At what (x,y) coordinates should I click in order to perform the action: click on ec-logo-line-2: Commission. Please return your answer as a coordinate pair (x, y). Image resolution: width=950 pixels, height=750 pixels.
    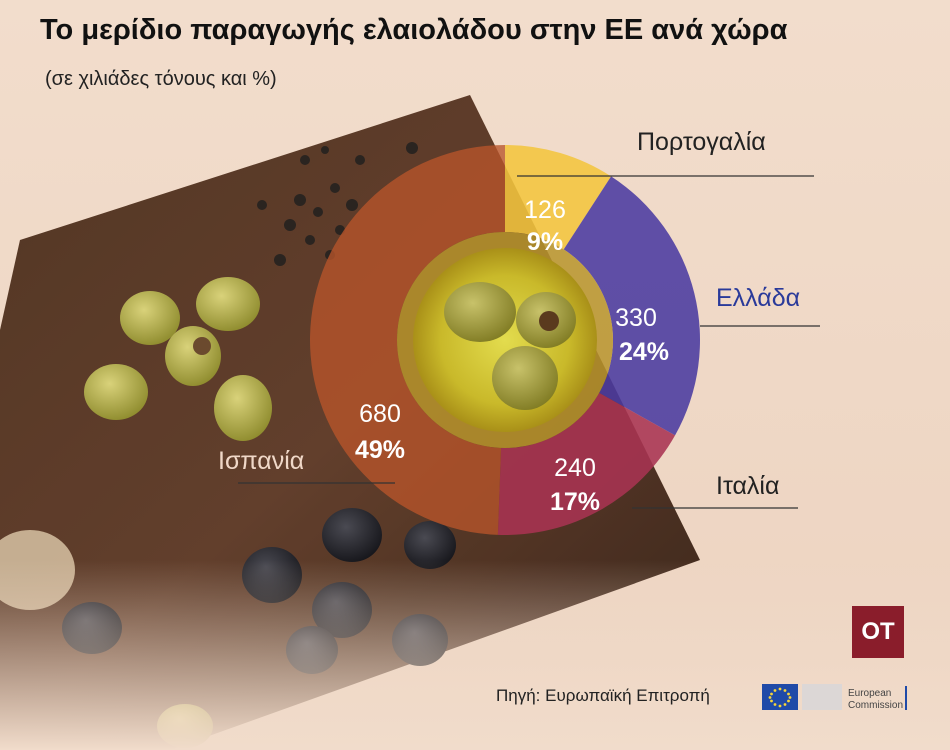
    Looking at the image, I should click on (875, 705).